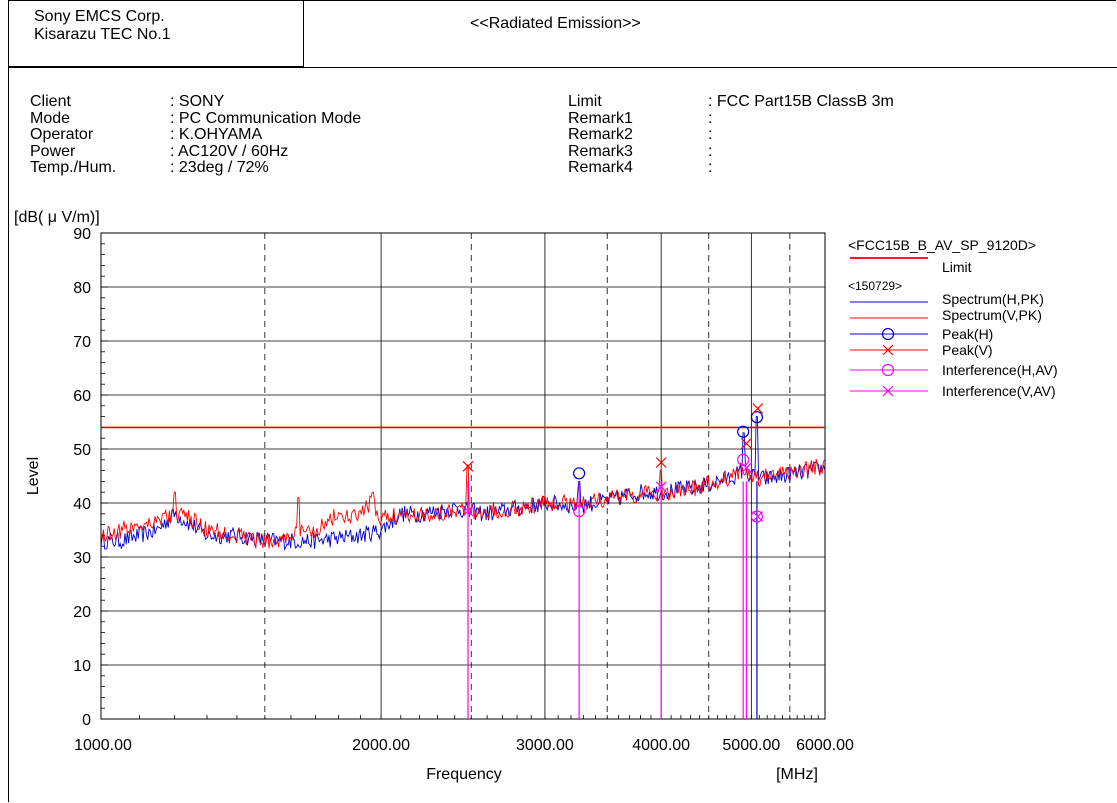  What do you see at coordinates (86, 720) in the screenshot?
I see `y-tick-label: 0` at bounding box center [86, 720].